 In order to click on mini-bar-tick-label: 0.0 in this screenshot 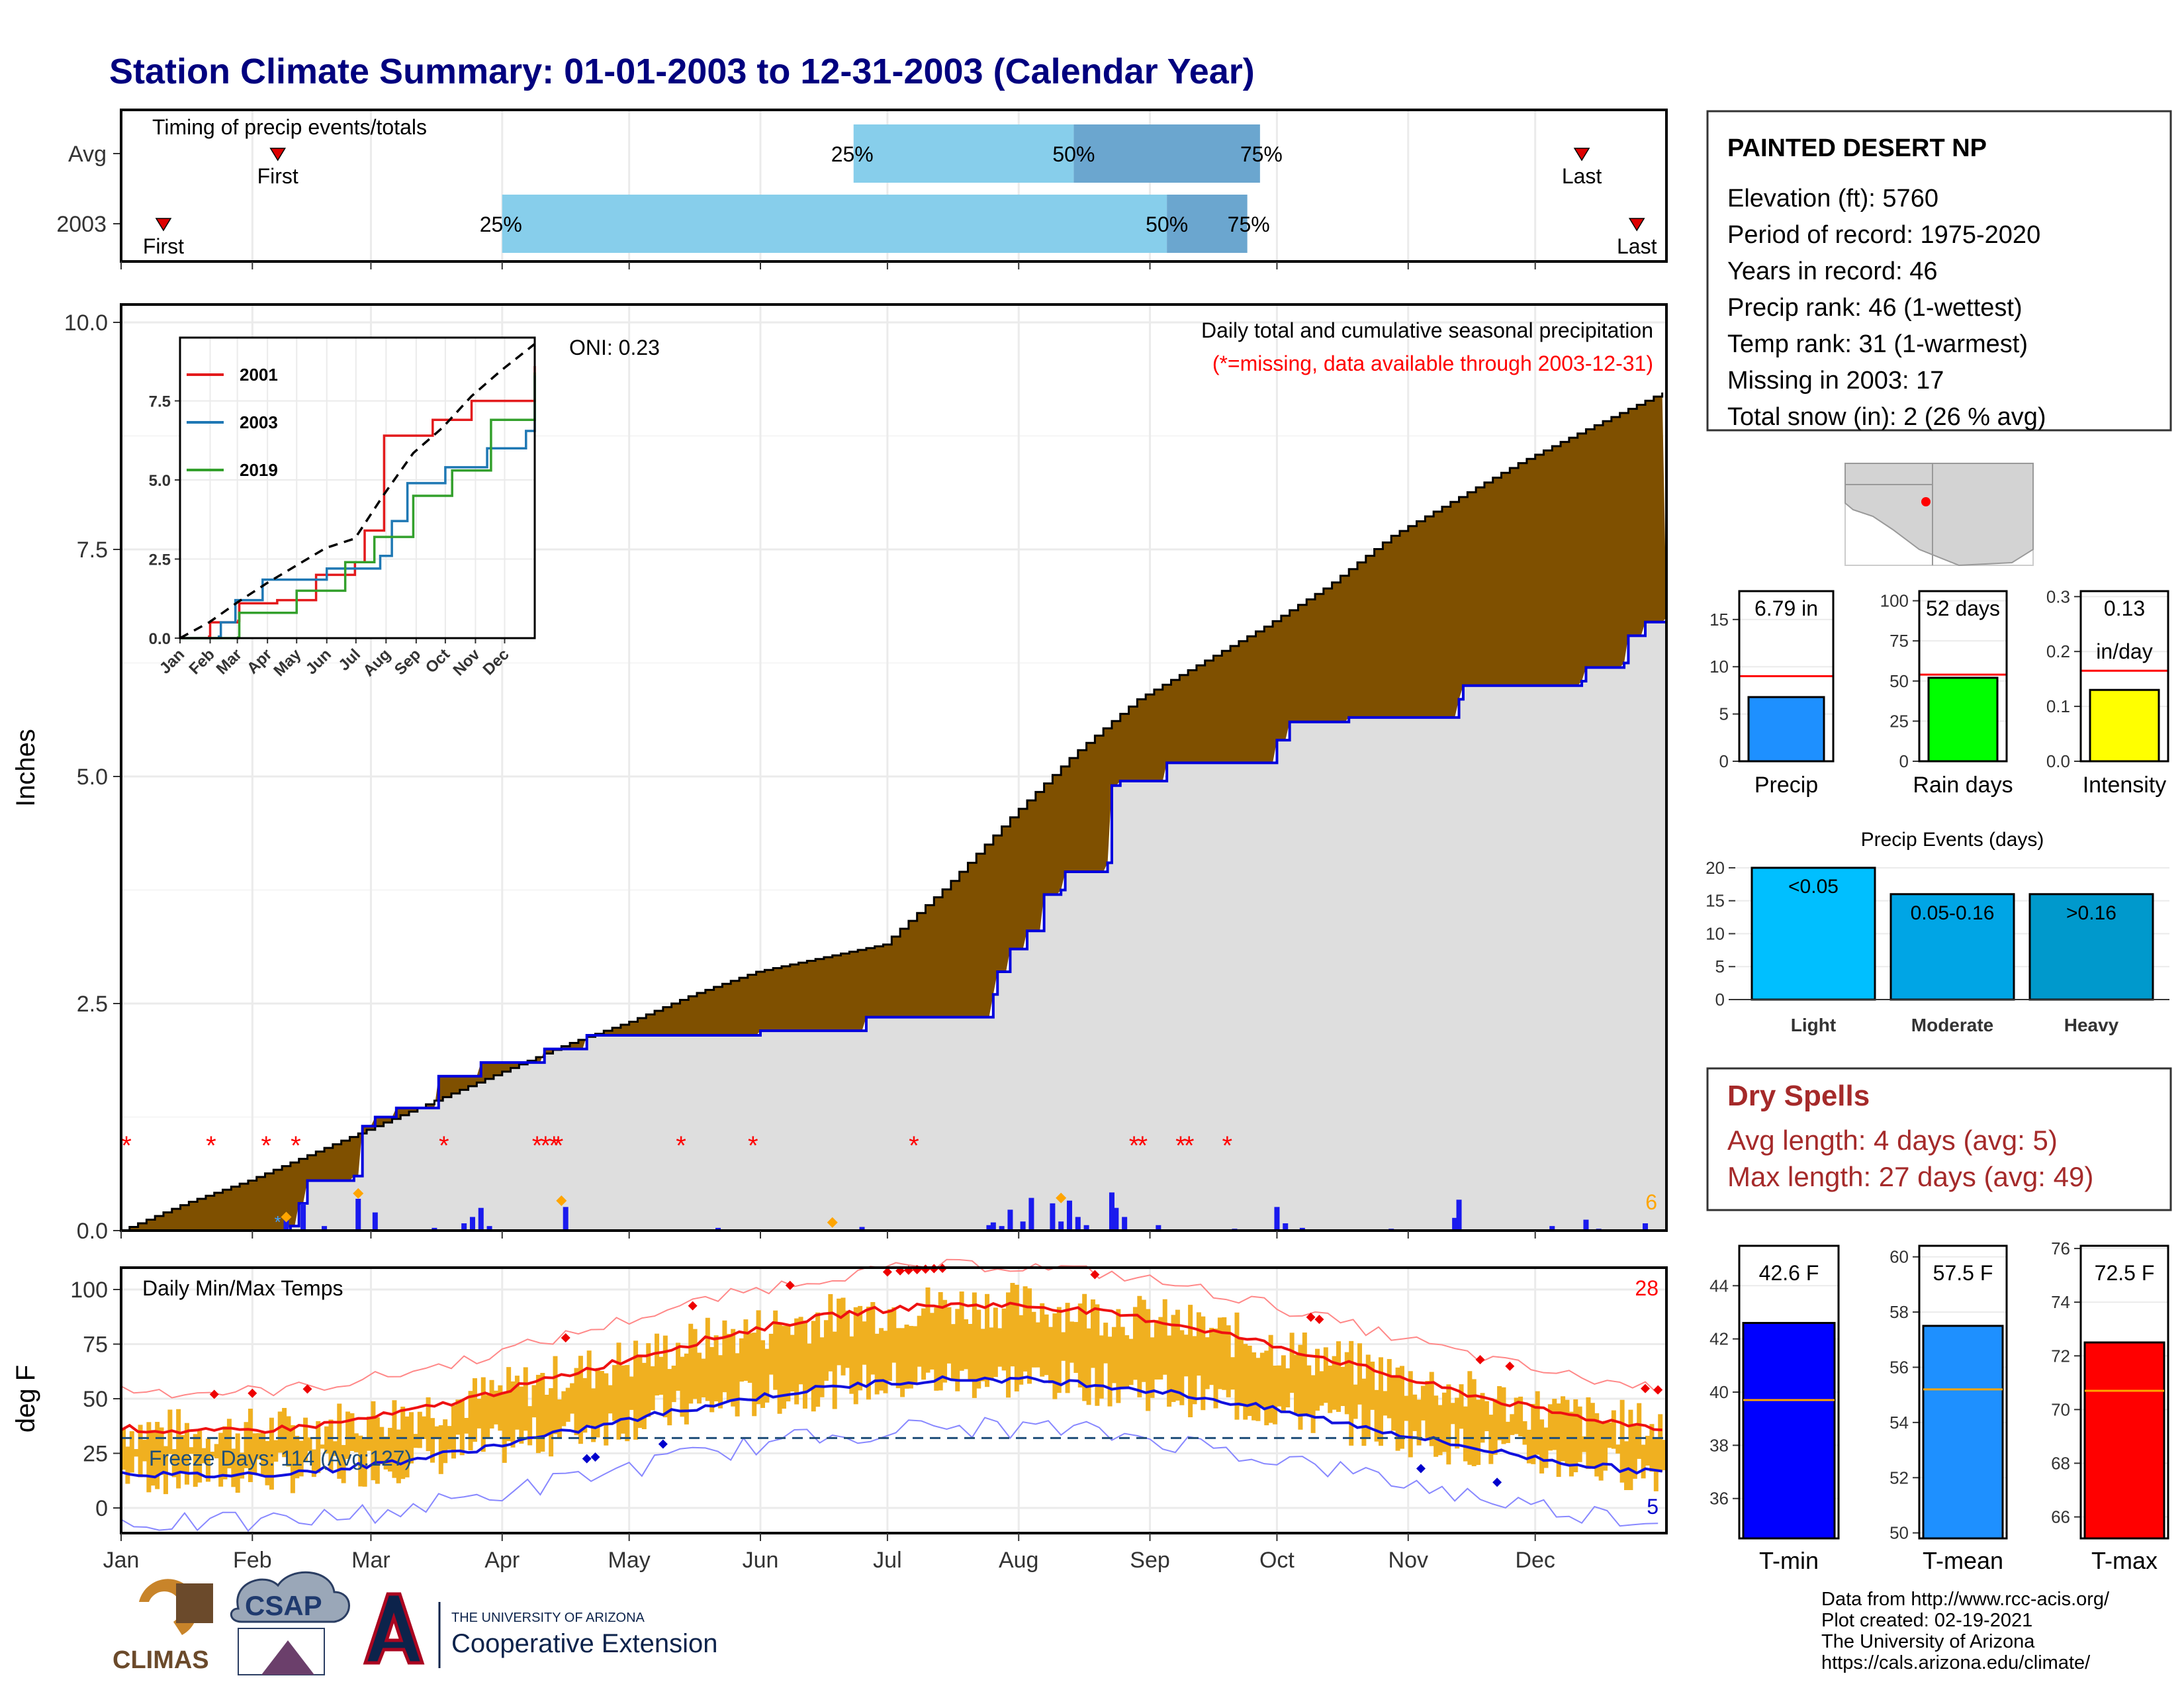, I will do `click(2058, 761)`.